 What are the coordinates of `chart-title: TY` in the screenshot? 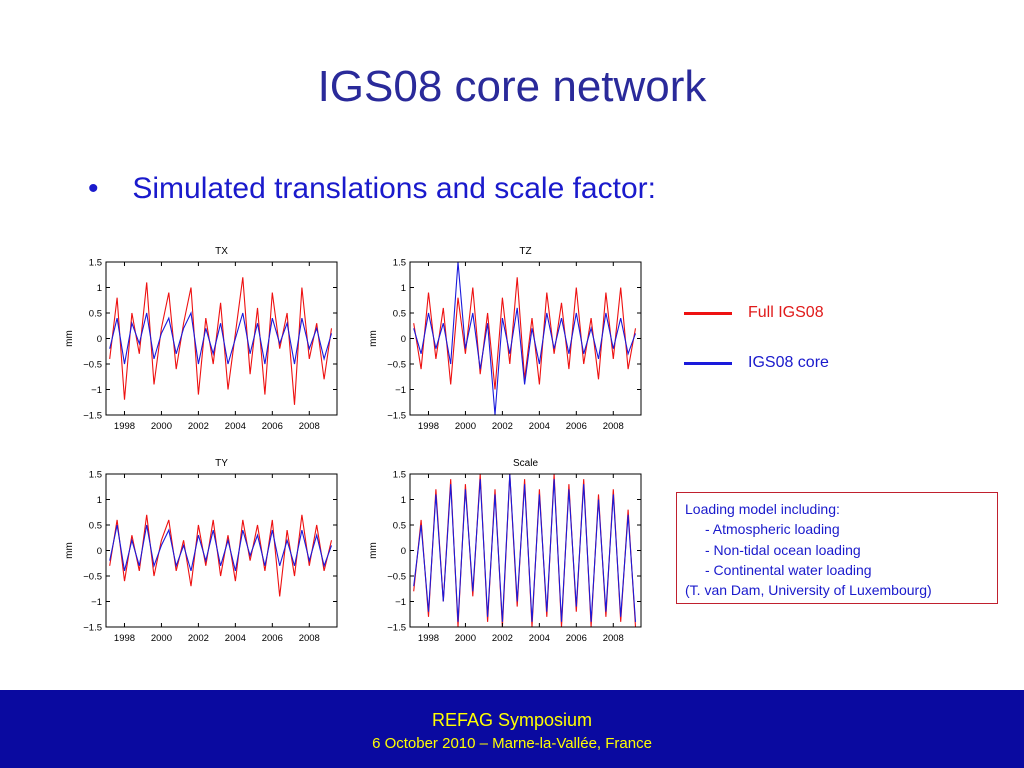 It's located at (221, 463).